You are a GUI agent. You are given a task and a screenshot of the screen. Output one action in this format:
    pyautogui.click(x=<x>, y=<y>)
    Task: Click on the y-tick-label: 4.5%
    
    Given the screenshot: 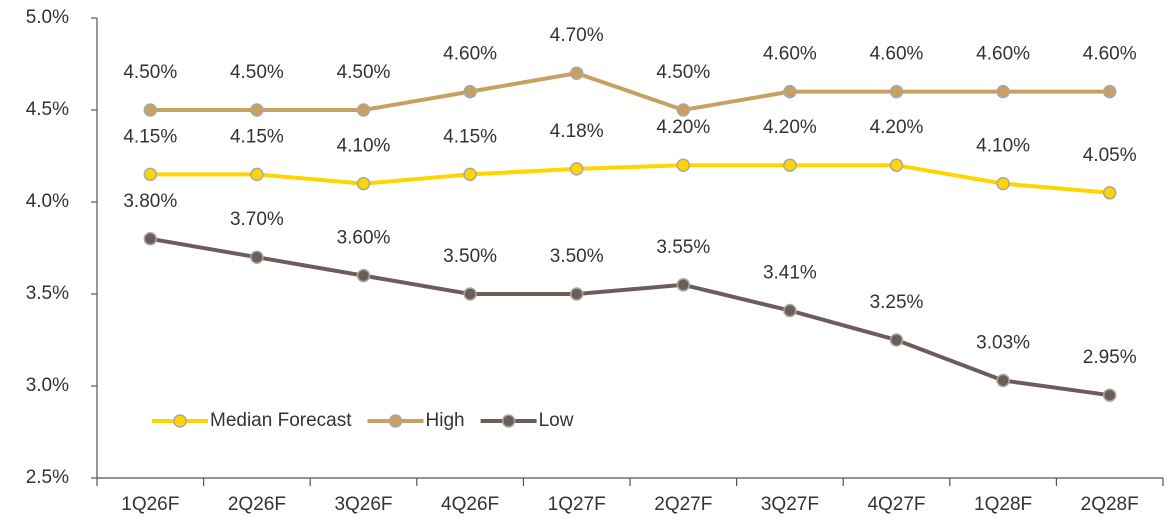 What is the action you would take?
    pyautogui.click(x=47, y=109)
    